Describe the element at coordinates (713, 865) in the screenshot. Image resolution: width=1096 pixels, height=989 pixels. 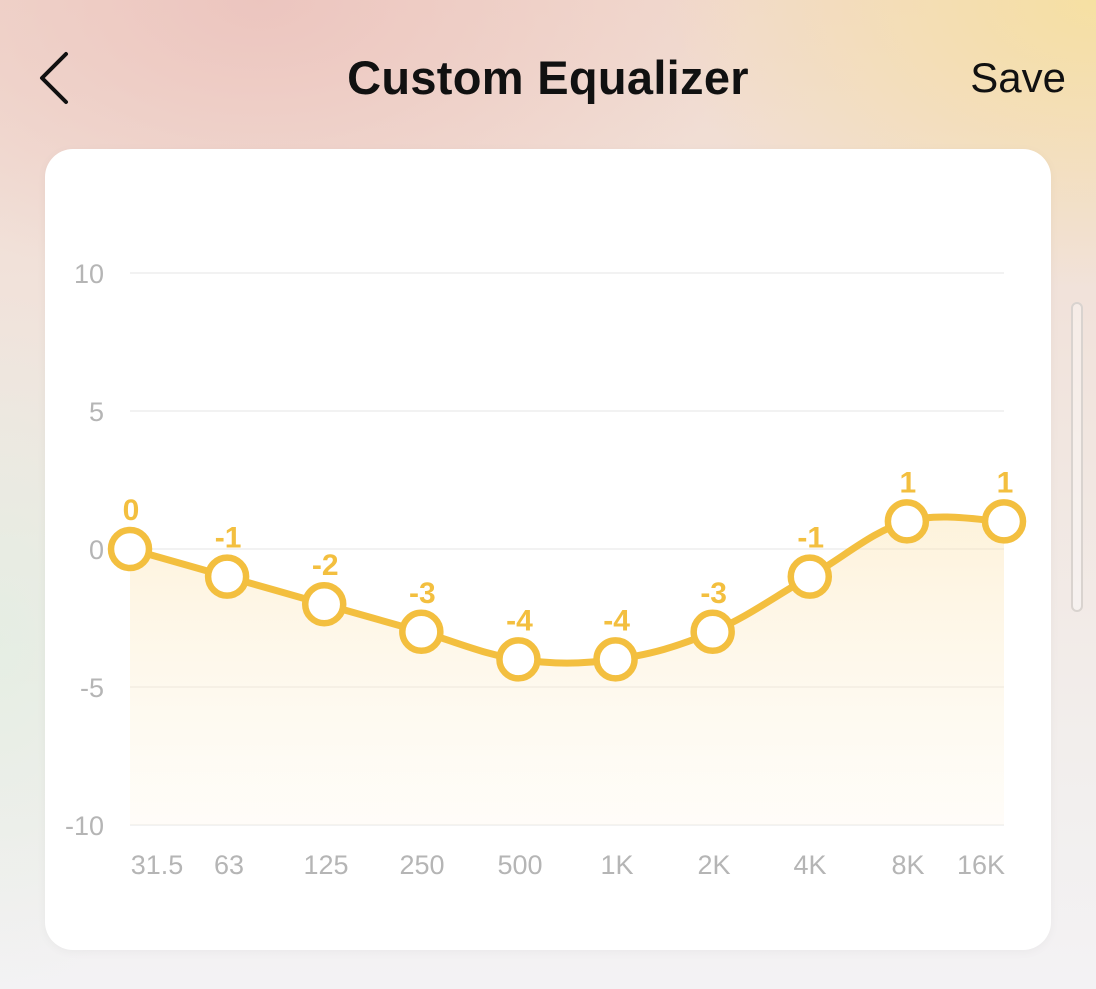
I see `x-tick-label: 2K` at that location.